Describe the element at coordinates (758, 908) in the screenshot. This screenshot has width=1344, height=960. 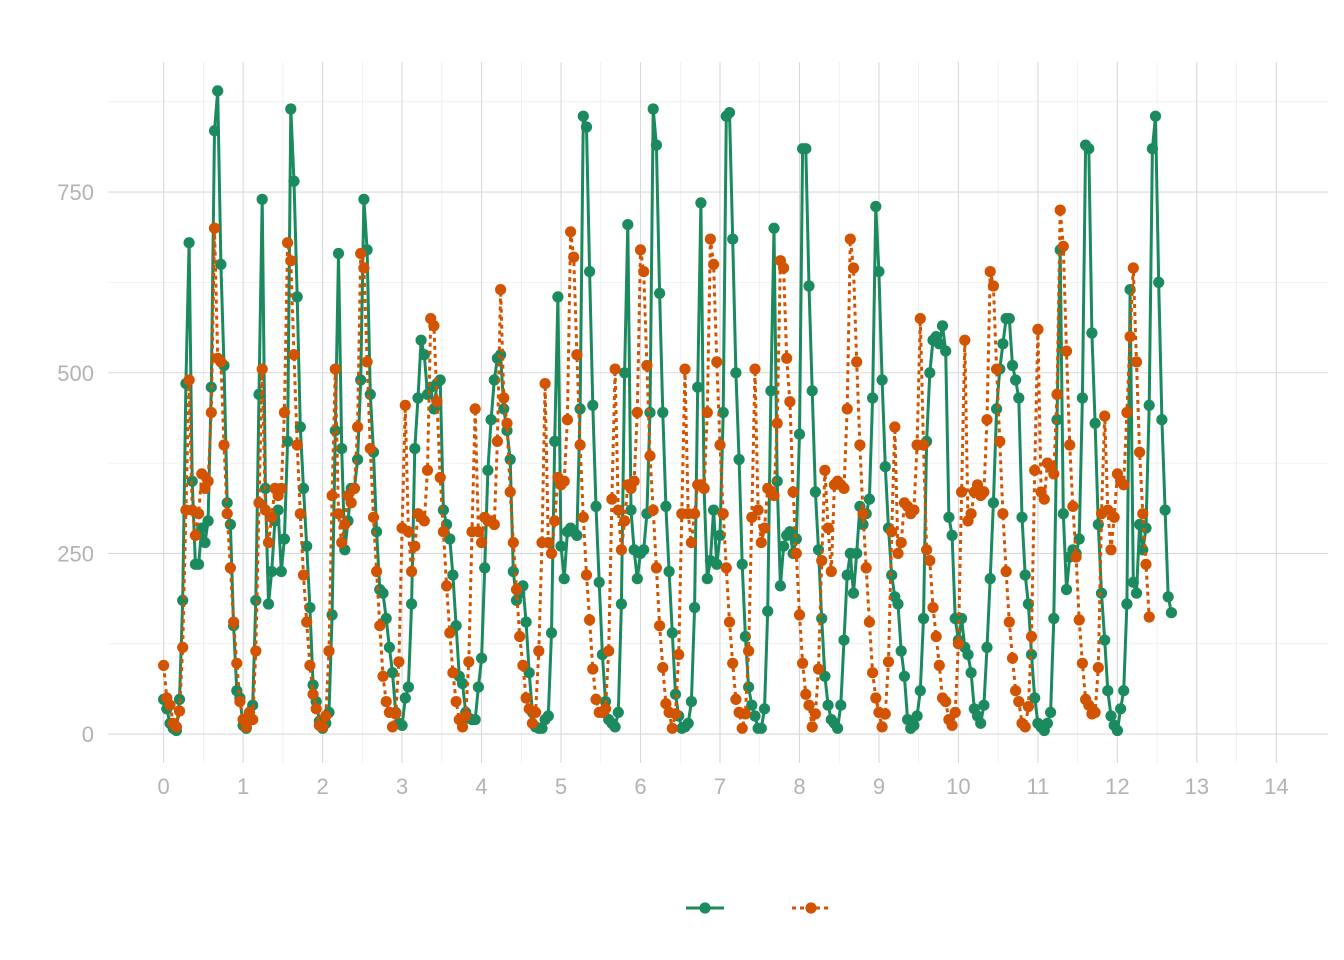
I see `legend` at that location.